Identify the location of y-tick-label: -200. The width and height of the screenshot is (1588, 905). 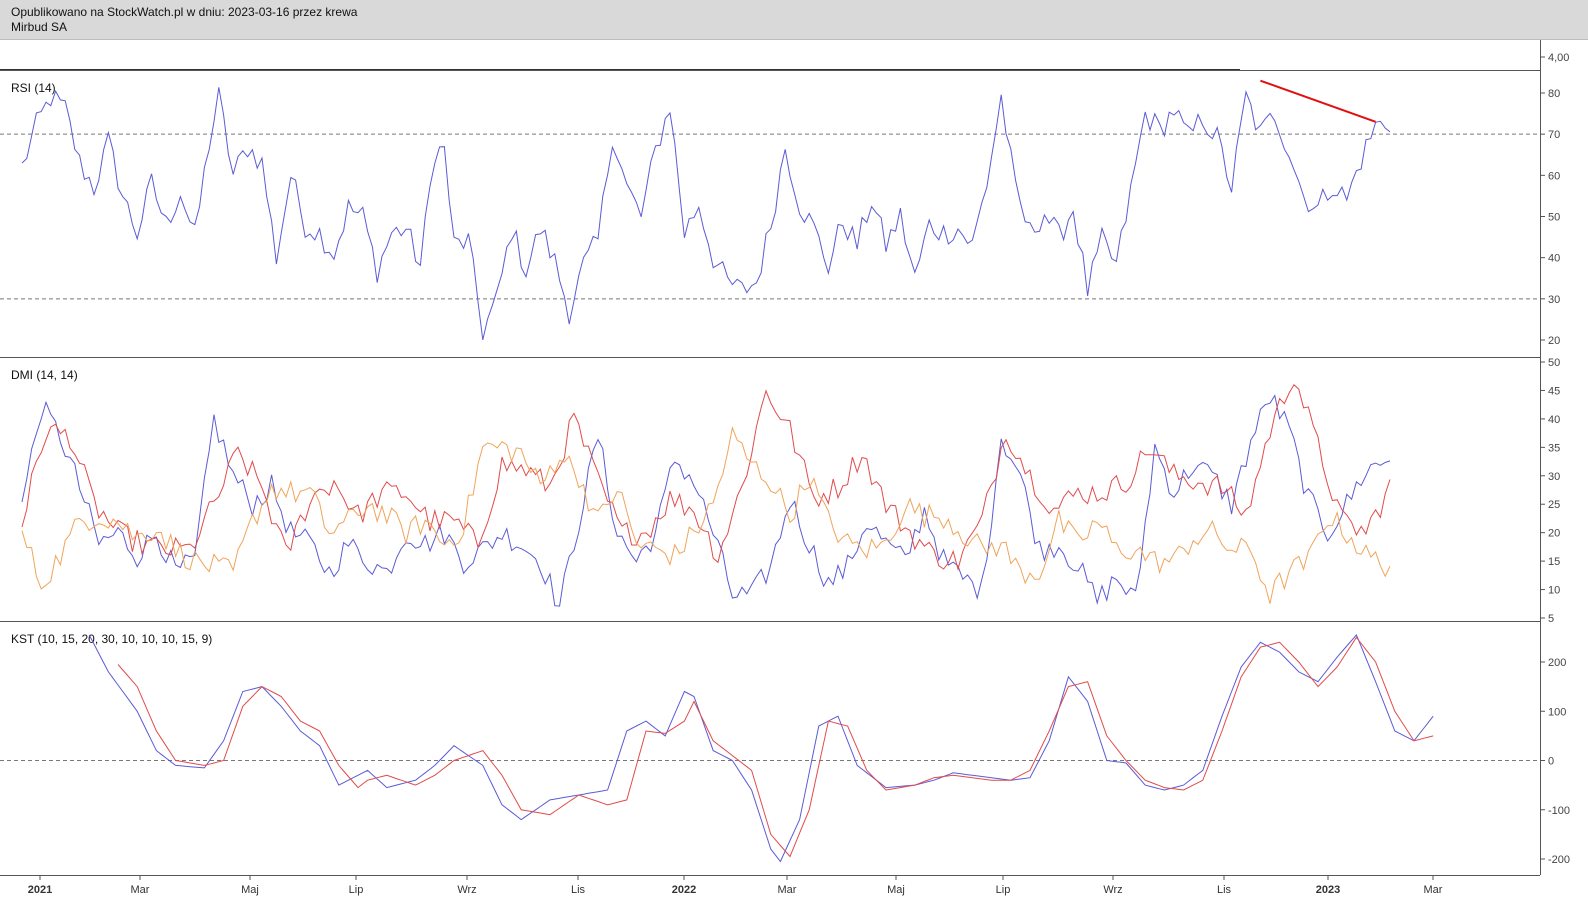
(1559, 860).